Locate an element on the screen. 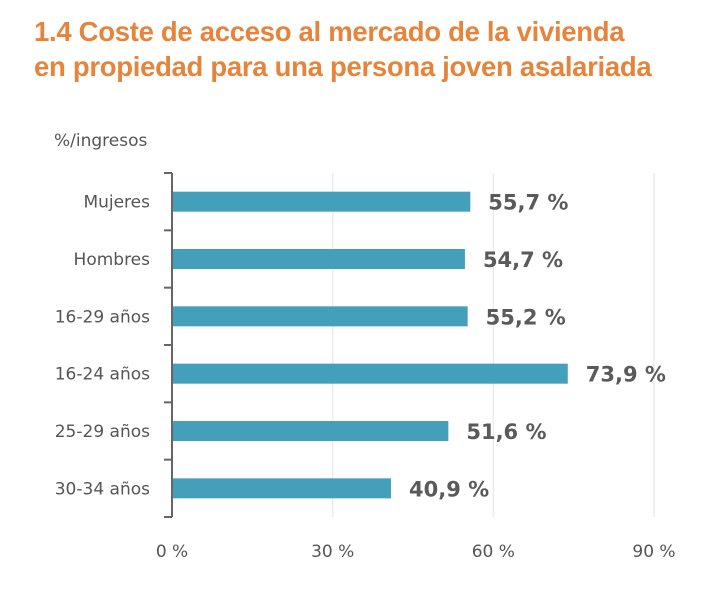 This screenshot has width=720, height=589. category-label: 16-24 años is located at coordinates (102, 375).